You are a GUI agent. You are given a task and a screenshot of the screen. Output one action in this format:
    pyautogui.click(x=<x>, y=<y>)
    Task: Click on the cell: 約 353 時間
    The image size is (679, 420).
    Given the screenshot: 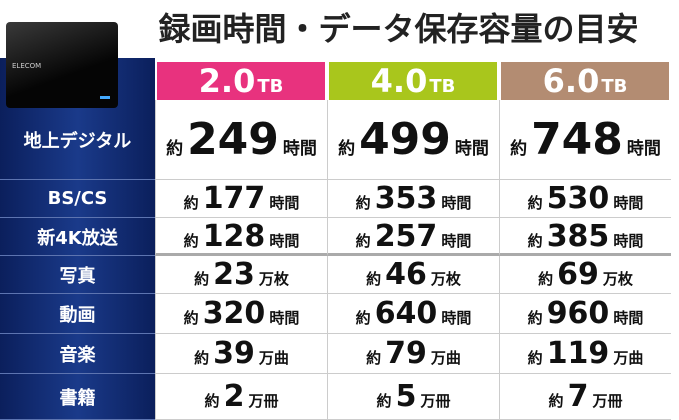 What is the action you would take?
    pyautogui.click(x=413, y=199)
    